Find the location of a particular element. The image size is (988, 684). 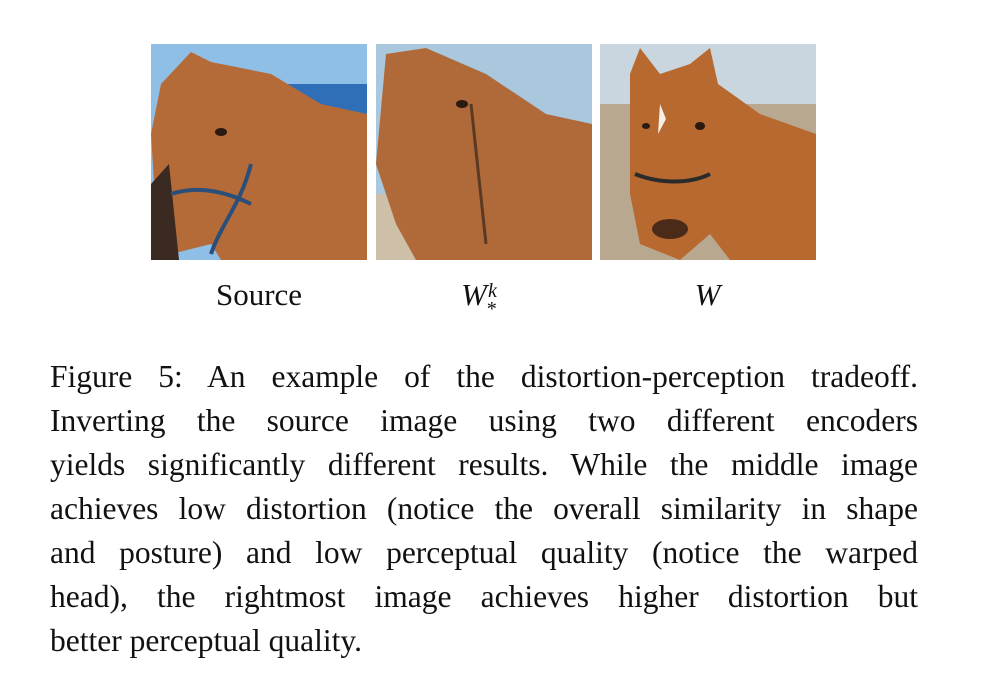

horse-source-photo-icon is located at coordinates (259, 152).